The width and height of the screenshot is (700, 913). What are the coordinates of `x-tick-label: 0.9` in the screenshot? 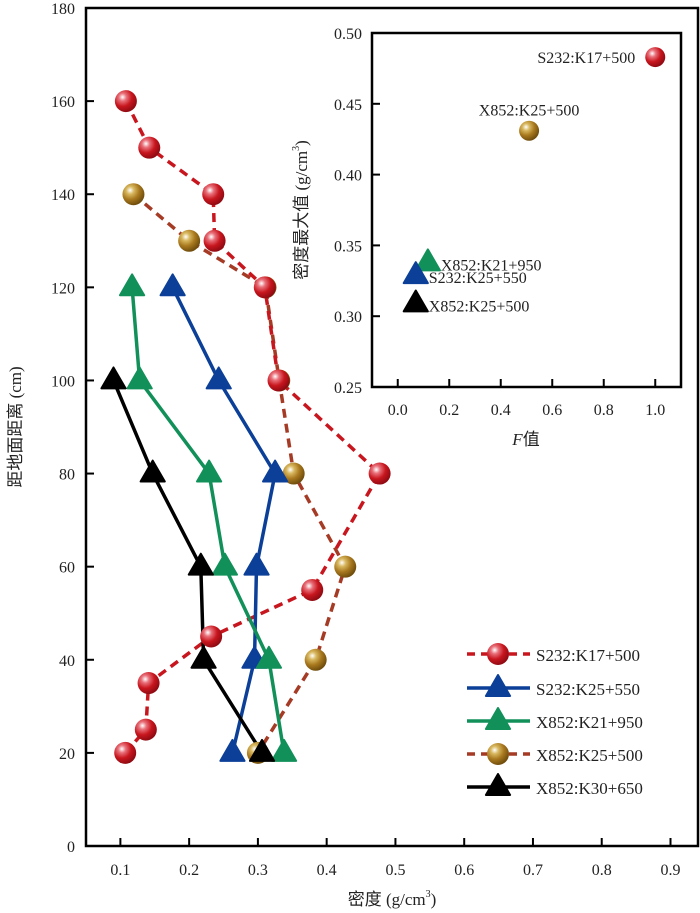 It's located at (670, 870).